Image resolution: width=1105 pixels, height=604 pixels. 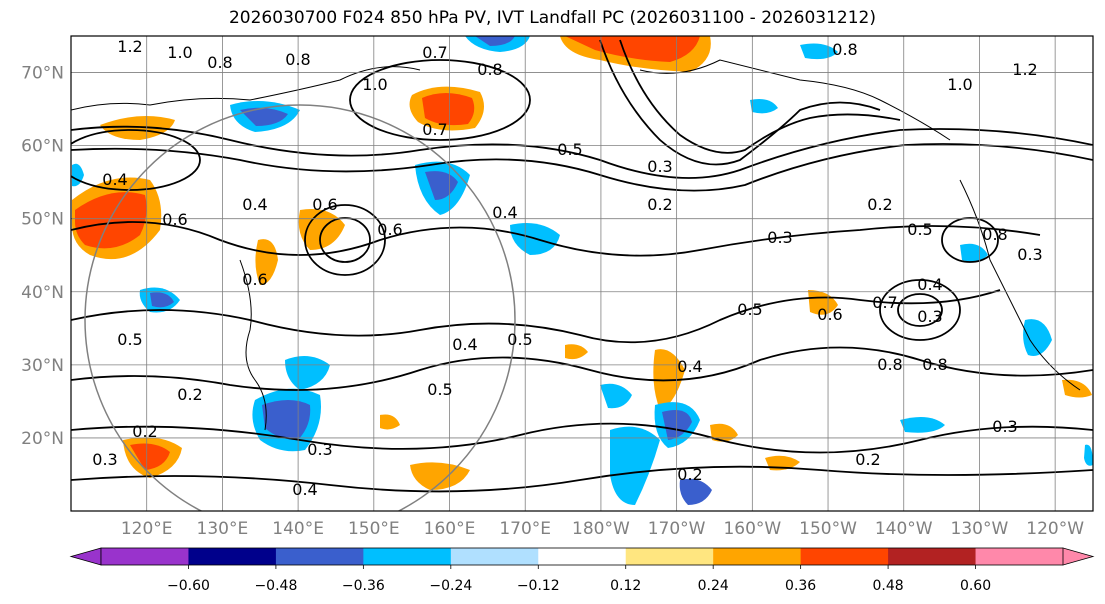 I want to click on colorbar-tick-label: −0.60, so click(x=188, y=586).